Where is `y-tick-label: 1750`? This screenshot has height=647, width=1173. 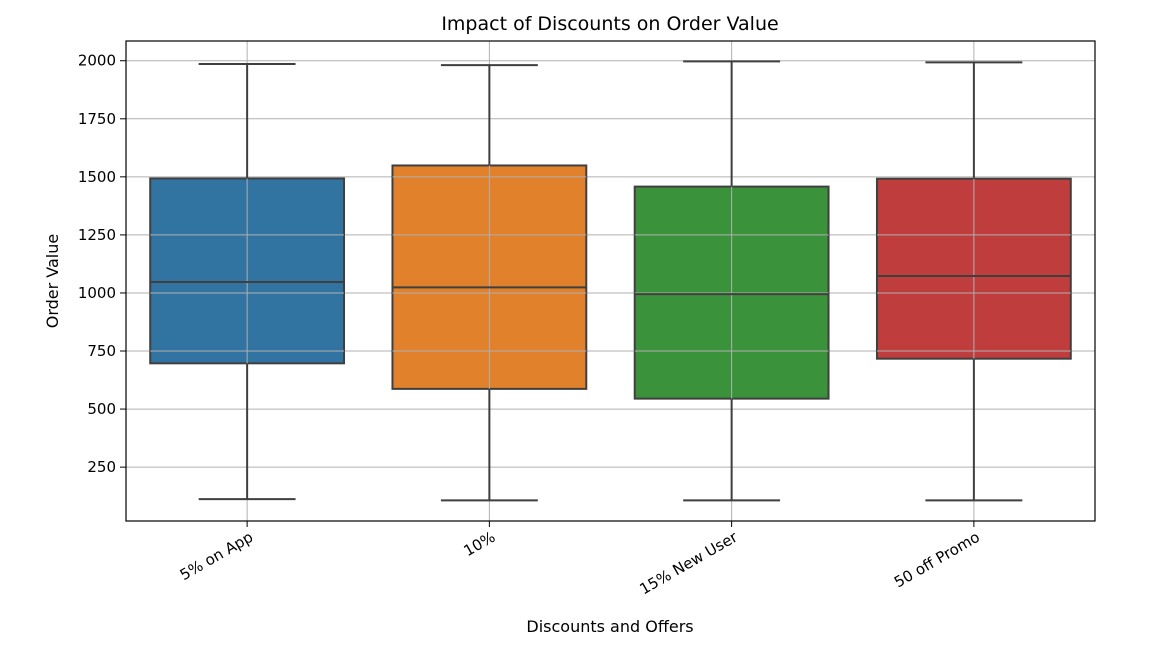 y-tick-label: 1750 is located at coordinates (97, 119).